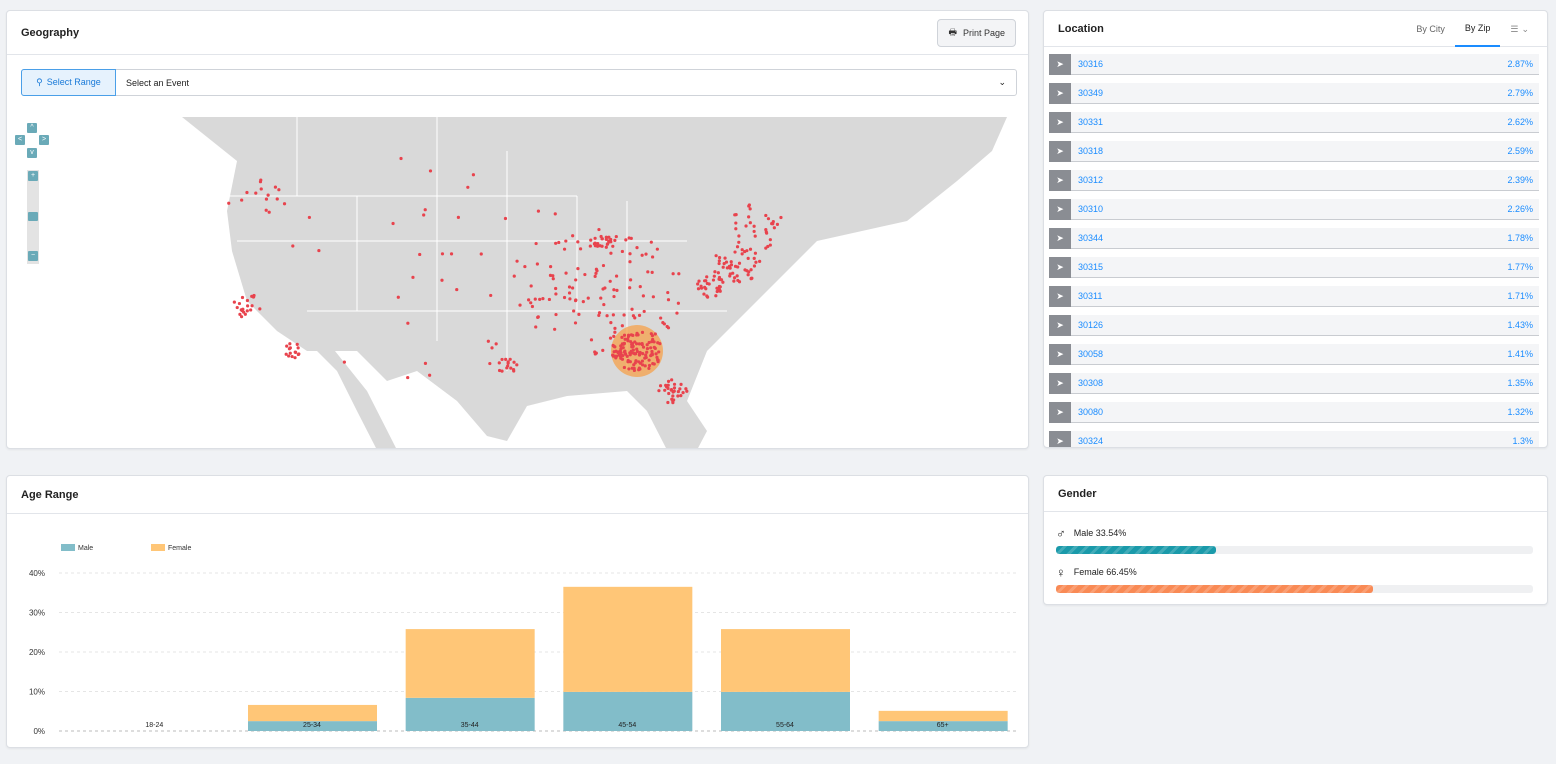  Describe the element at coordinates (39, 731) in the screenshot. I see `y-tick-label: 0%` at that location.